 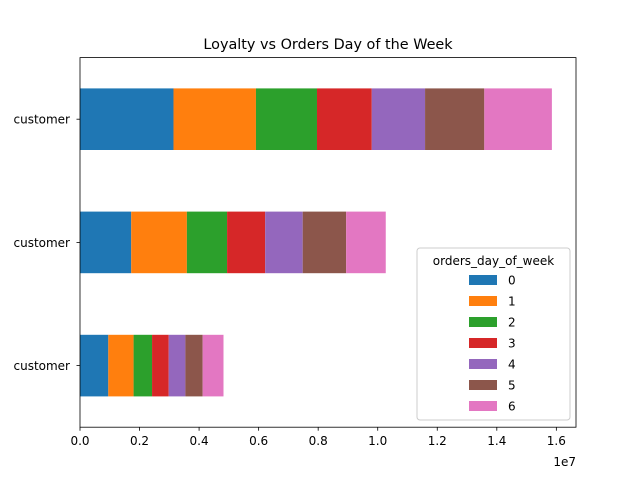 I want to click on x-tick-label: 0.4, so click(x=199, y=441).